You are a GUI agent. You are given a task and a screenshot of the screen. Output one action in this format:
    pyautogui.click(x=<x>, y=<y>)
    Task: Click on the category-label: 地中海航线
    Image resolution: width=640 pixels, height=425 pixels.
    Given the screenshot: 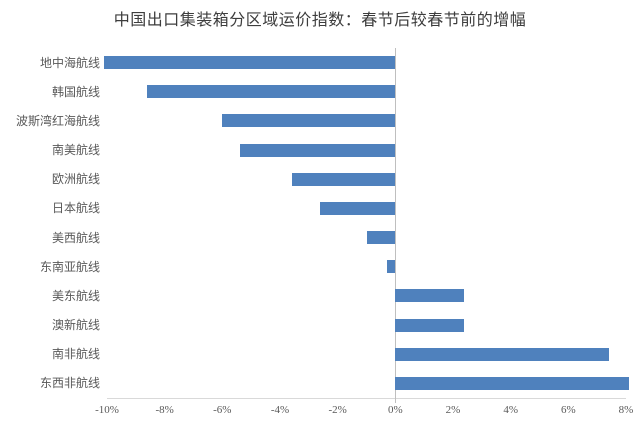 What is the action you would take?
    pyautogui.click(x=69, y=62)
    